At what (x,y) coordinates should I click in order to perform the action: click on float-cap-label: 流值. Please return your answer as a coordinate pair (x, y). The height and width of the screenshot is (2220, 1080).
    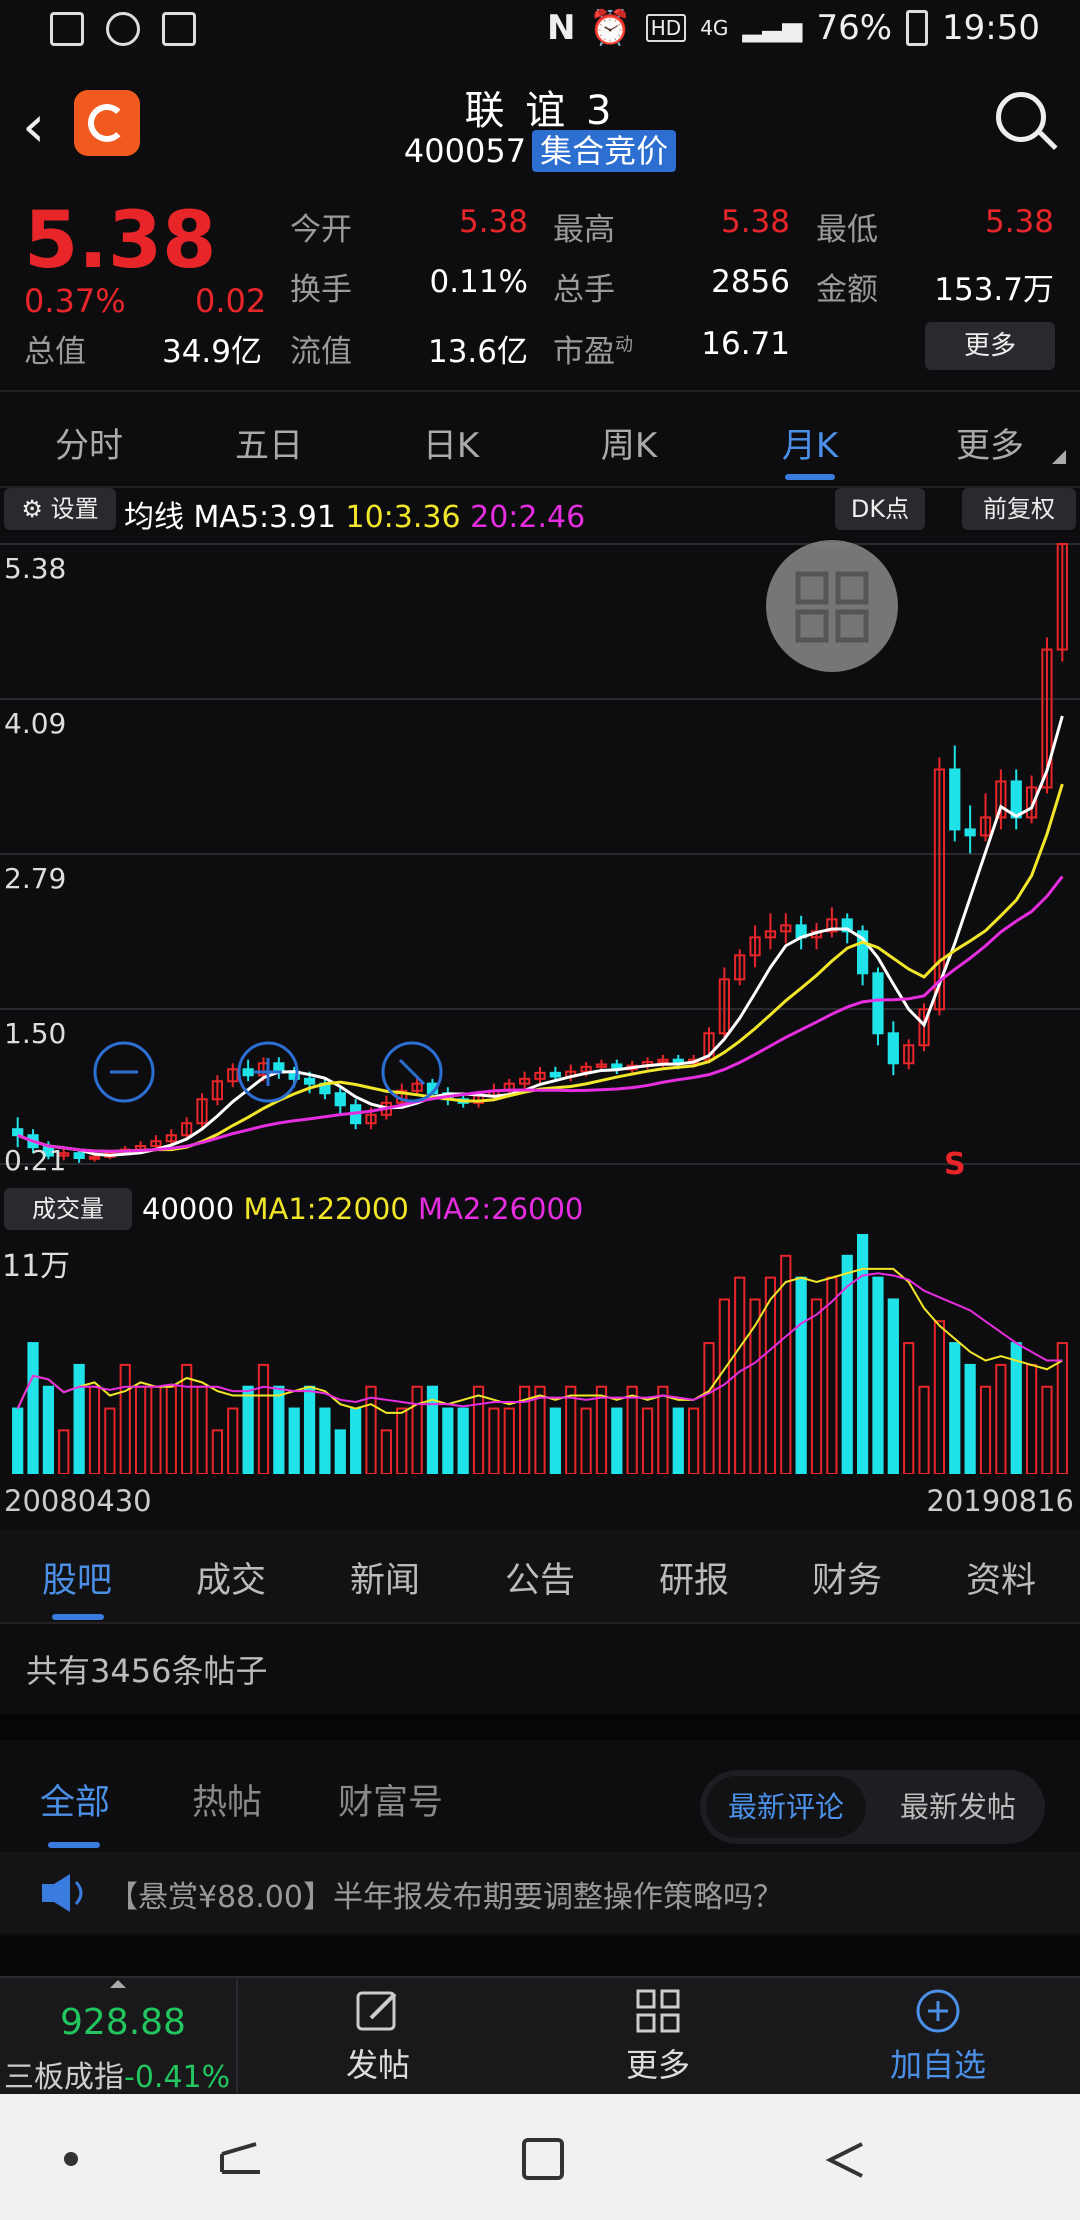
    Looking at the image, I should click on (321, 352).